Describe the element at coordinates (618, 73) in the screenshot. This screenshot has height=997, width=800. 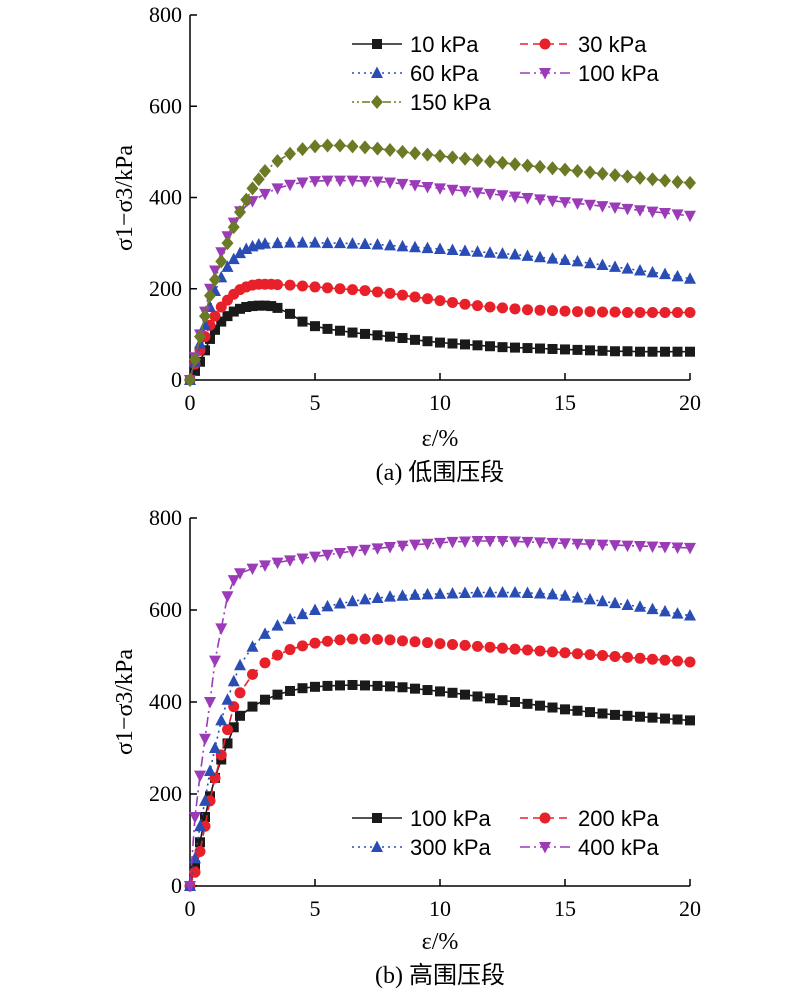
I see `legend-label: 100 kPa` at that location.